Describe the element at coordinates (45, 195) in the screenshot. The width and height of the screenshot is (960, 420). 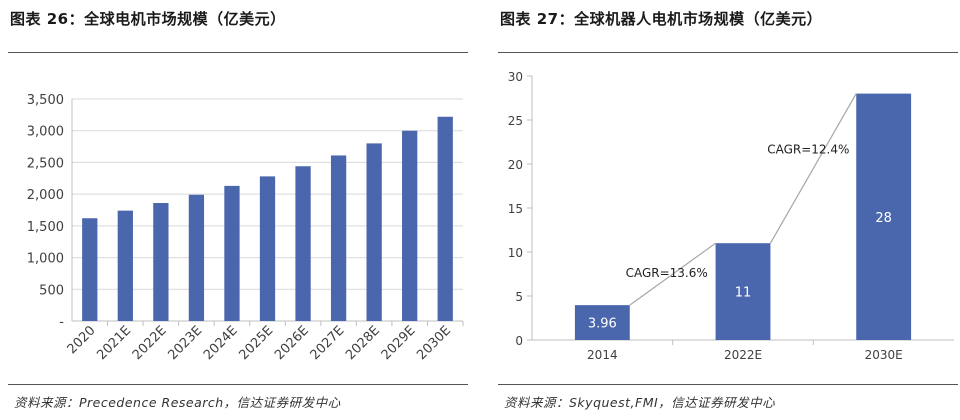
I see `y-tick-label: 2,000` at that location.